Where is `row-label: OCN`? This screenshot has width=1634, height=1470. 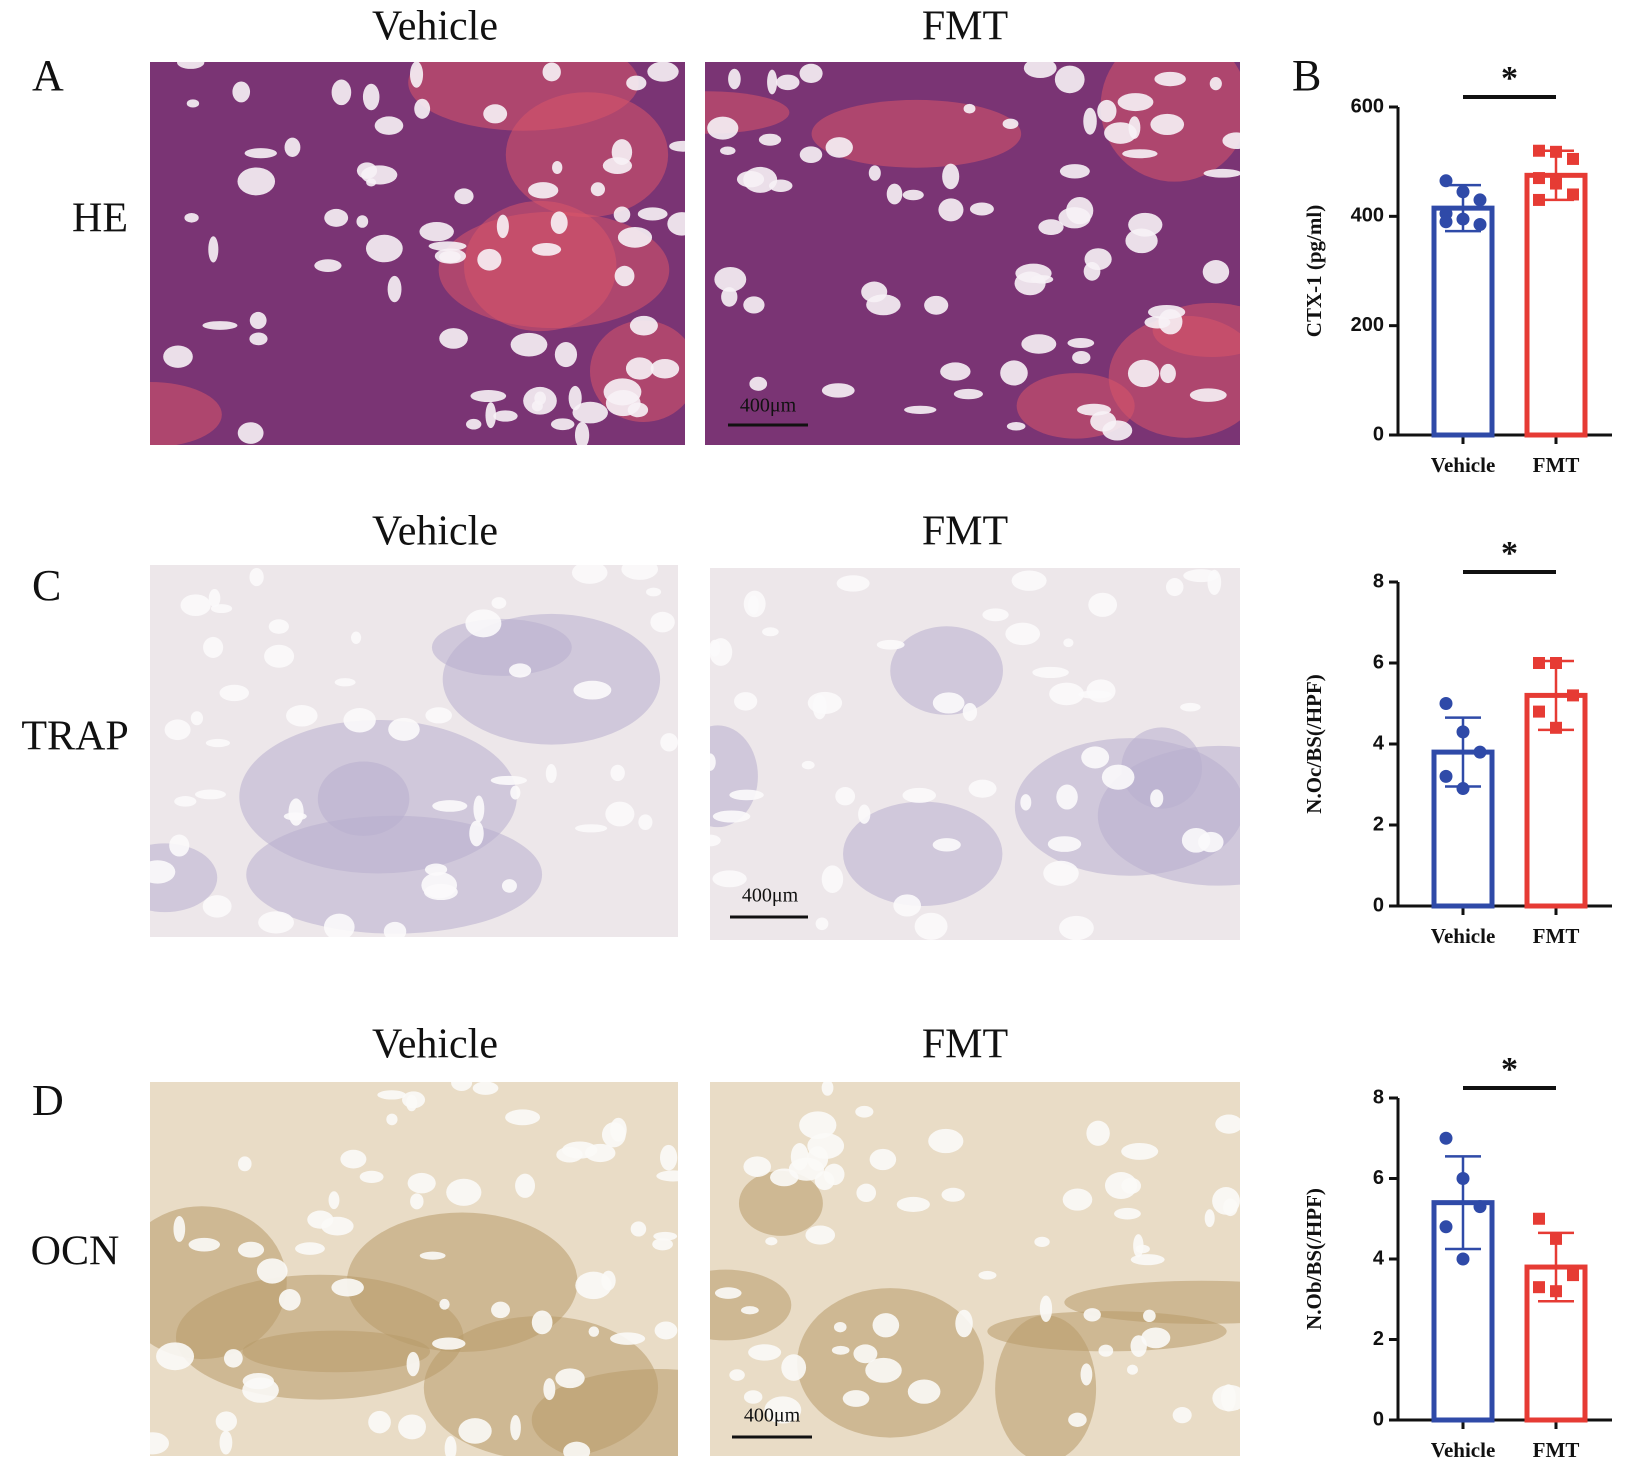
row-label: OCN is located at coordinates (75, 1252).